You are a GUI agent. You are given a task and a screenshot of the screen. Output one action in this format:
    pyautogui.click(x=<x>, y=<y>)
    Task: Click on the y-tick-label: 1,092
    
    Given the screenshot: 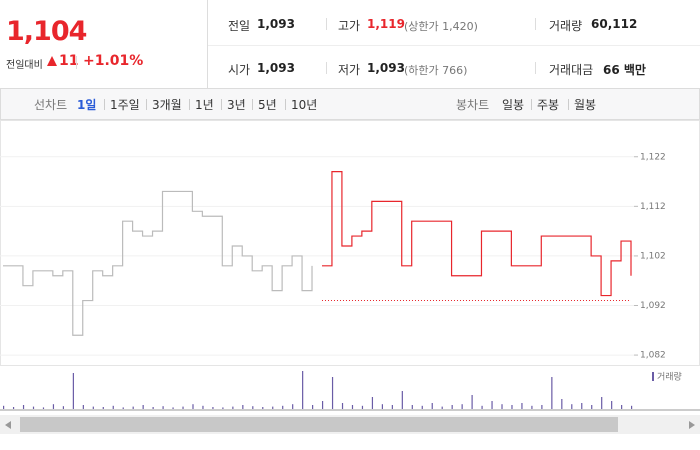 What is the action you would take?
    pyautogui.click(x=653, y=306)
    